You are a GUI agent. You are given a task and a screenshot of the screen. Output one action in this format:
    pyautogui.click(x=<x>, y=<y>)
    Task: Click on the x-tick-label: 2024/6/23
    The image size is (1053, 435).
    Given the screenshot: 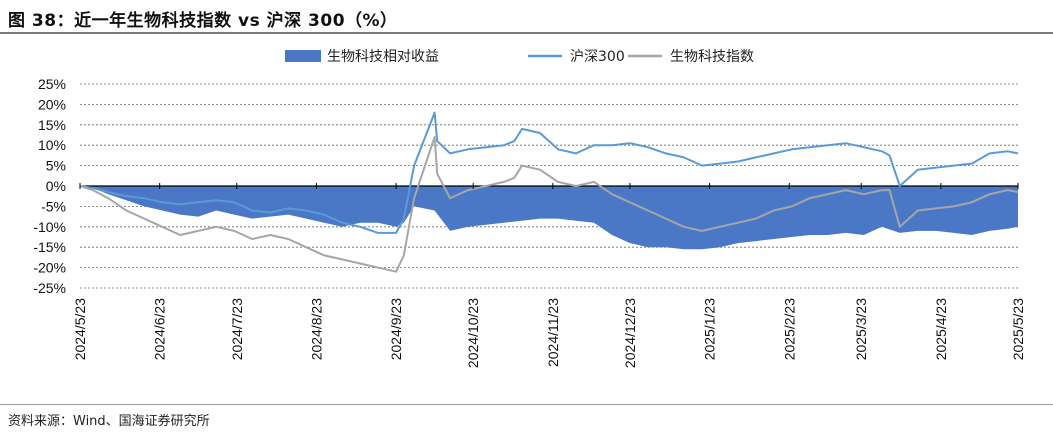 What is the action you would take?
    pyautogui.click(x=160, y=329)
    